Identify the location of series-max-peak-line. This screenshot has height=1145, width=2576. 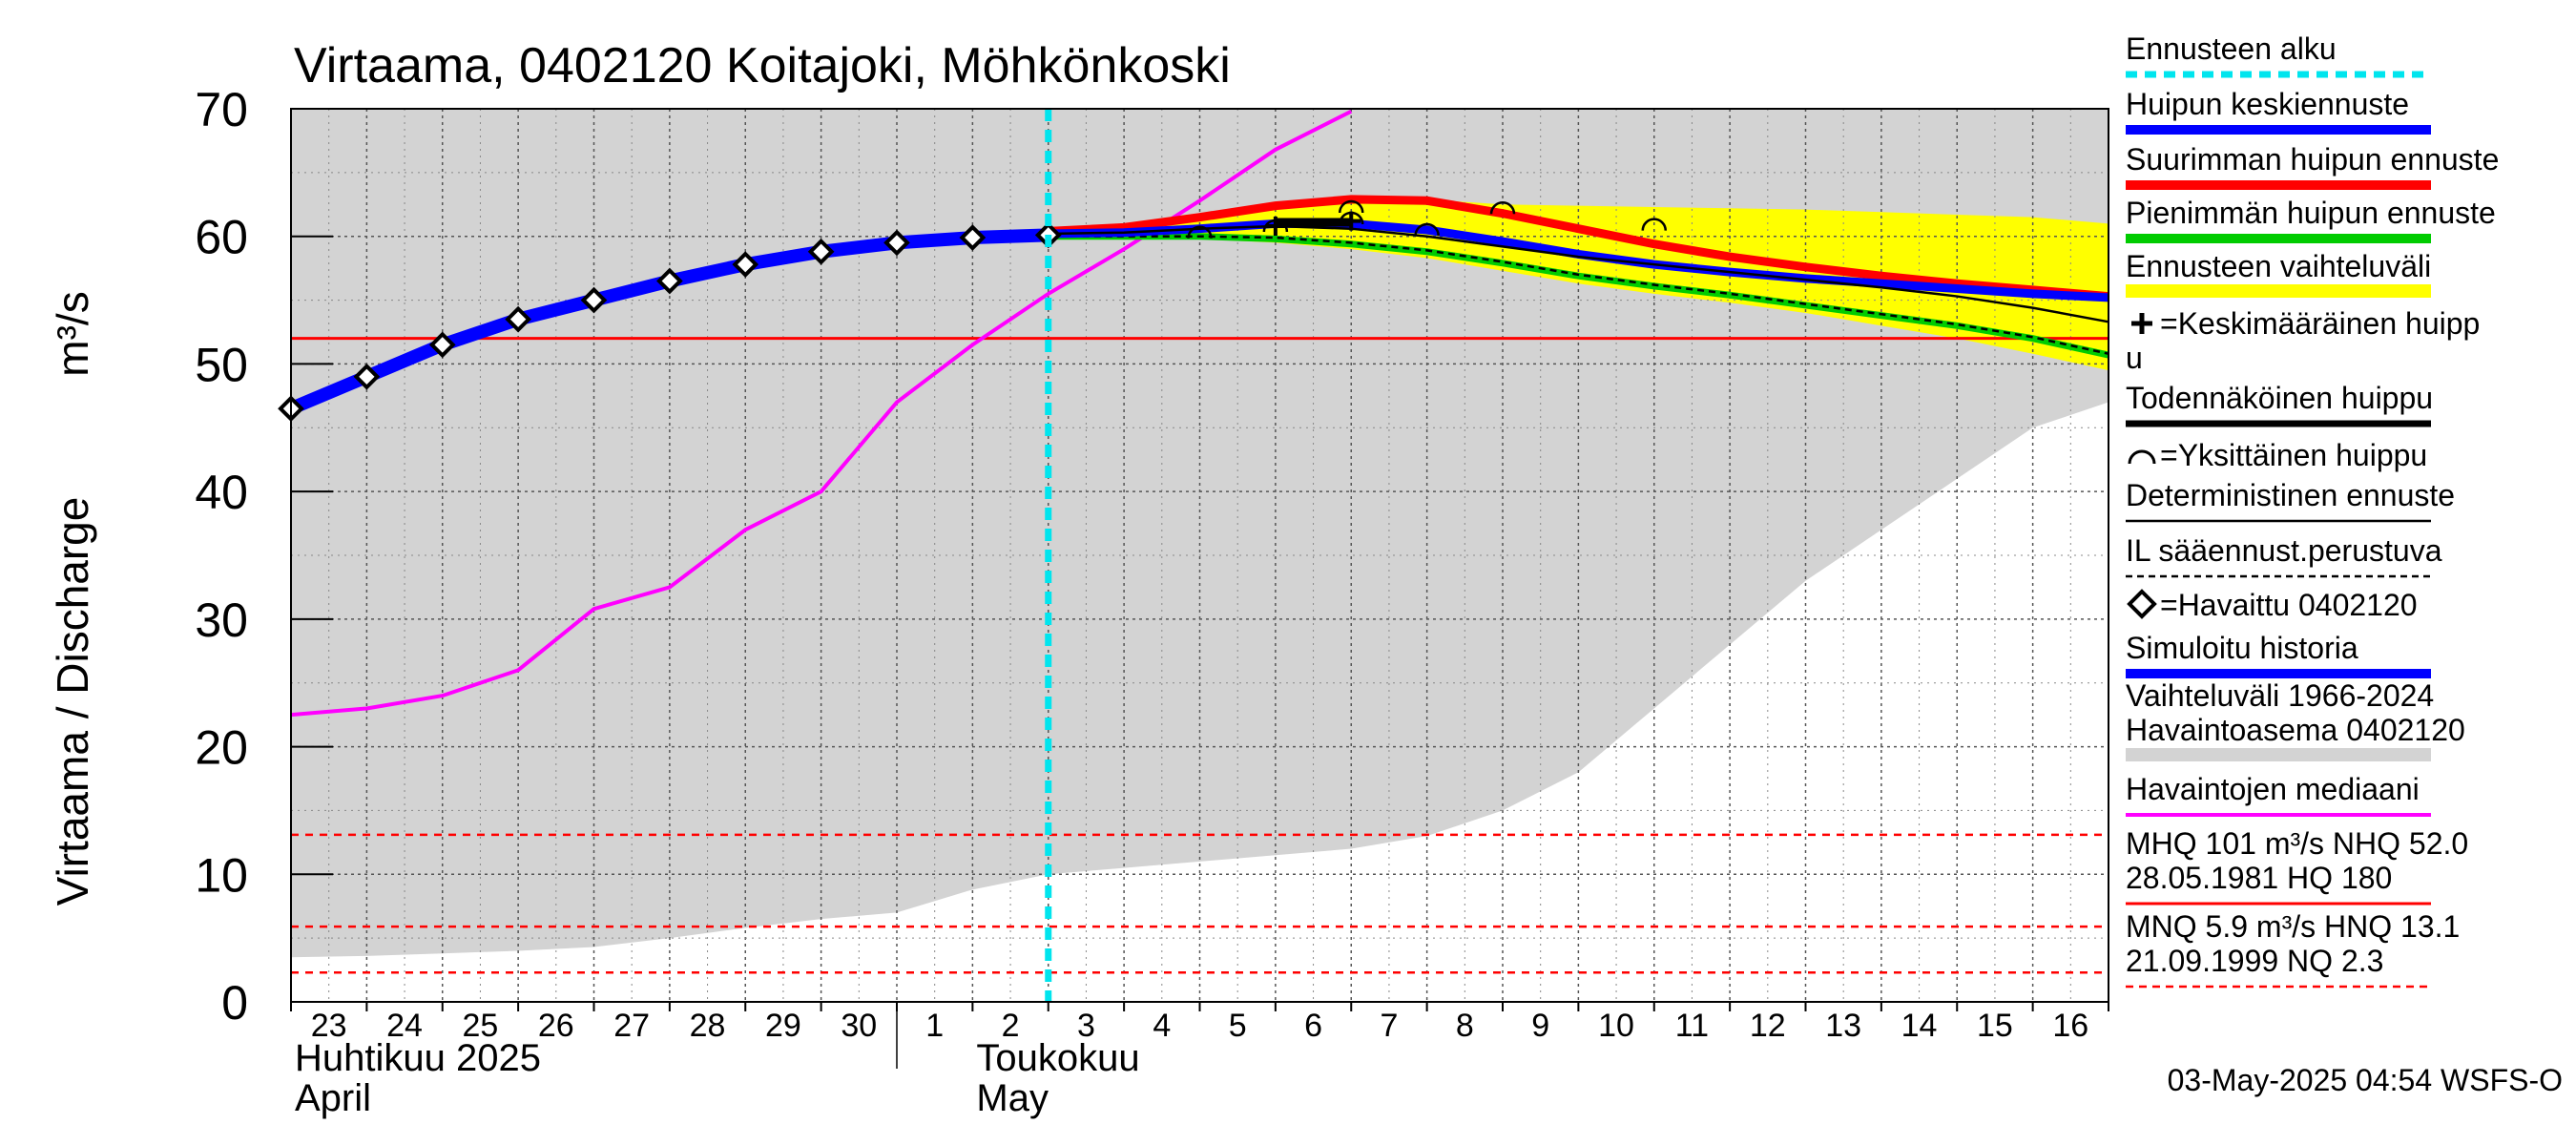
(1578, 248).